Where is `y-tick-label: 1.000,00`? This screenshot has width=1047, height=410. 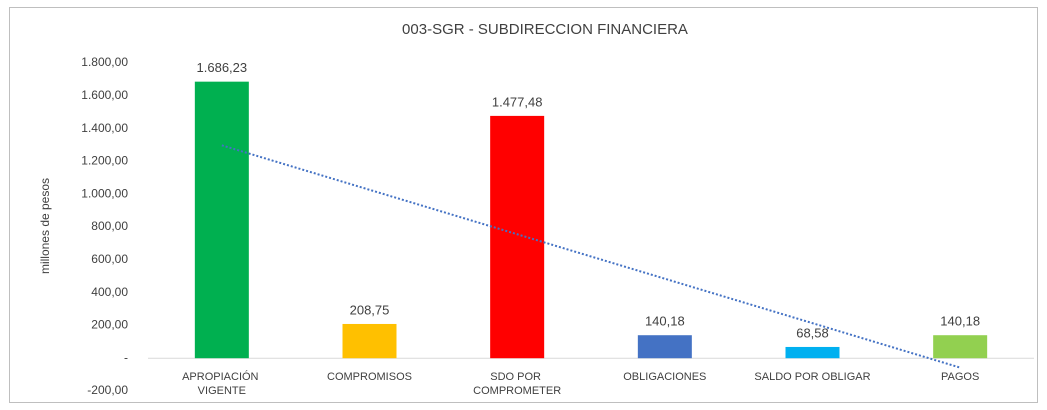 y-tick-label: 1.000,00 is located at coordinates (104, 193).